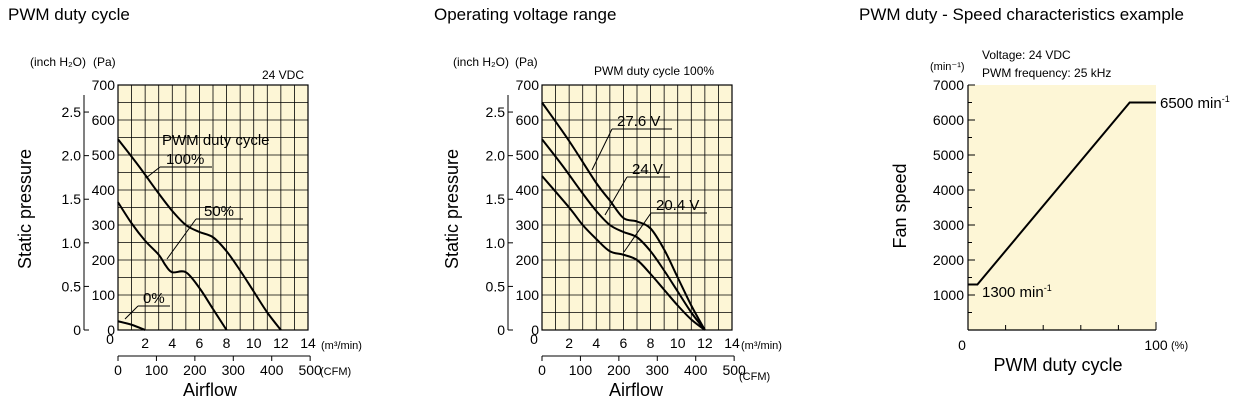 The image size is (1258, 407). What do you see at coordinates (227, 343) in the screenshot?
I see `c1-xtick-m3-4: 8` at bounding box center [227, 343].